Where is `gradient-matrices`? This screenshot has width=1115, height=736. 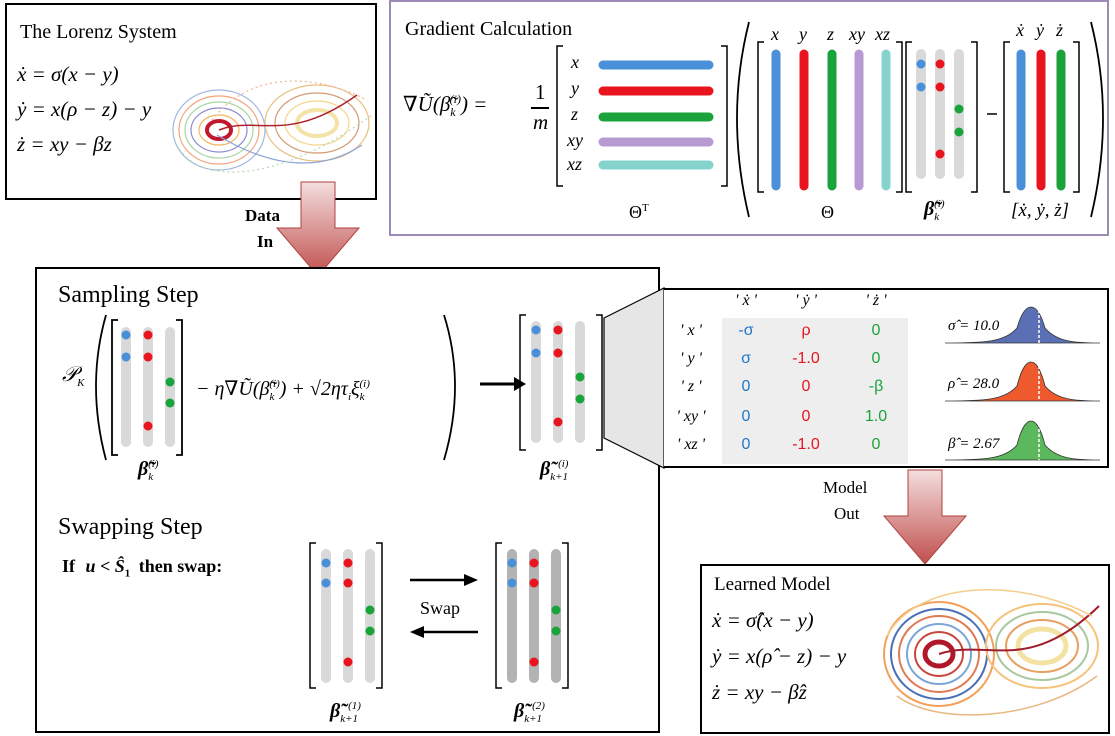
gradient-matrices is located at coordinates (830, 119).